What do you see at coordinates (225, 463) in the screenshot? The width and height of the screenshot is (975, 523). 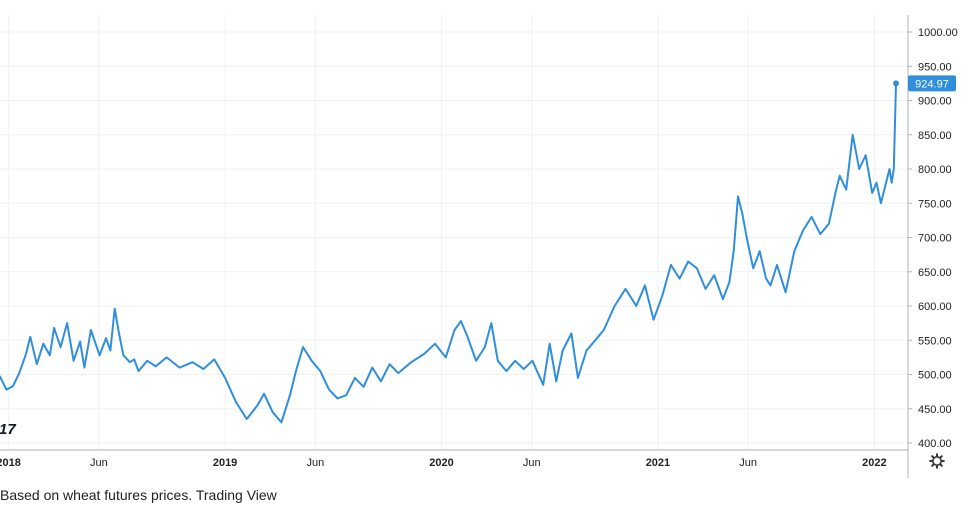 I see `x-tick-label: 2019` at bounding box center [225, 463].